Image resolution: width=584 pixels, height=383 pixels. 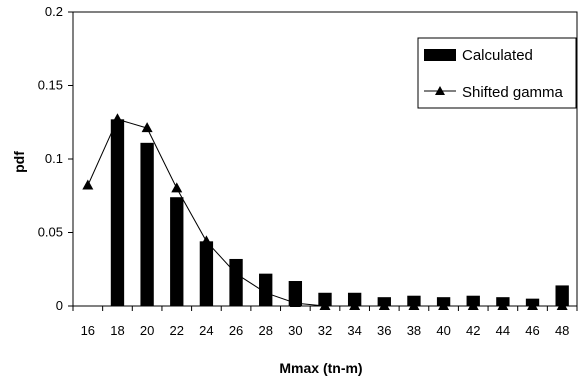 I want to click on x-tick-label: 18, so click(x=117, y=330).